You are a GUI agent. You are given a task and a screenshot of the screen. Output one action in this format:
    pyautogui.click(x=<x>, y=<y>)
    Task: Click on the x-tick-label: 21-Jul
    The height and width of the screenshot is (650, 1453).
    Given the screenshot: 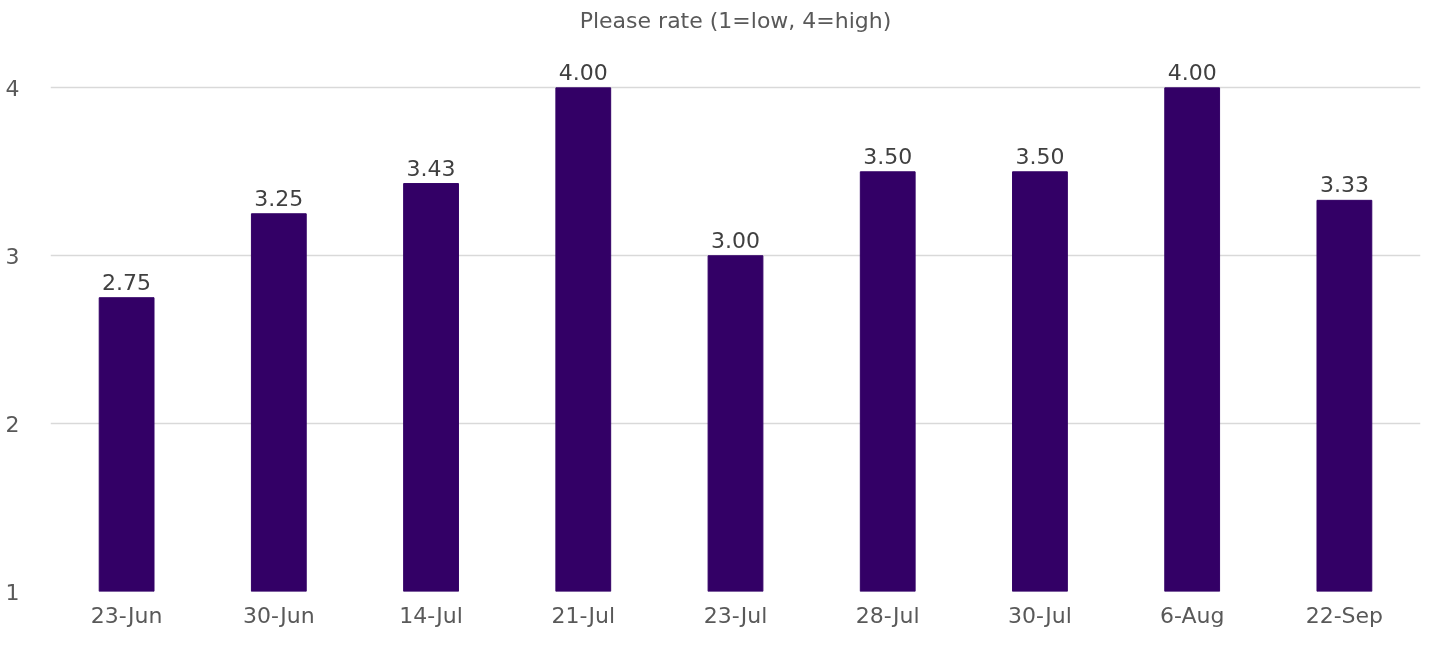 What is the action you would take?
    pyautogui.click(x=583, y=615)
    